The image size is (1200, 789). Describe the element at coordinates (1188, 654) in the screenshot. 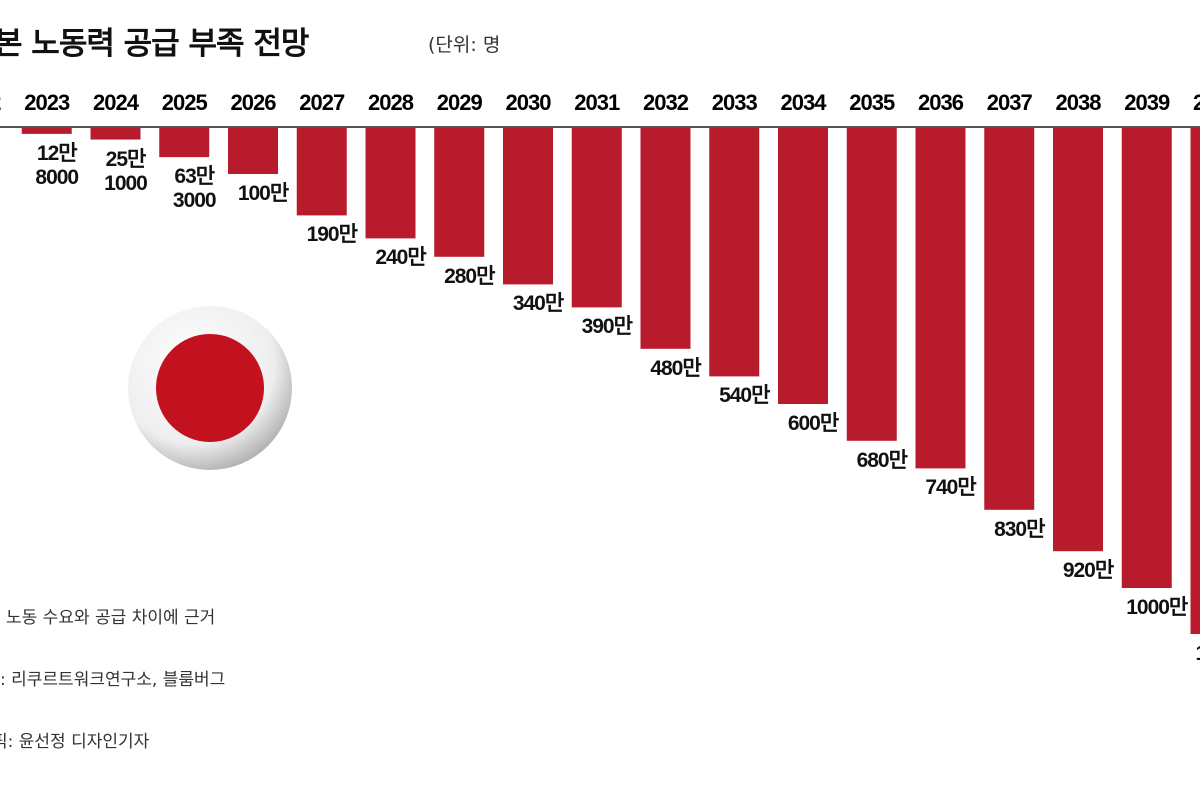

I see `value-label: 1100만` at that location.